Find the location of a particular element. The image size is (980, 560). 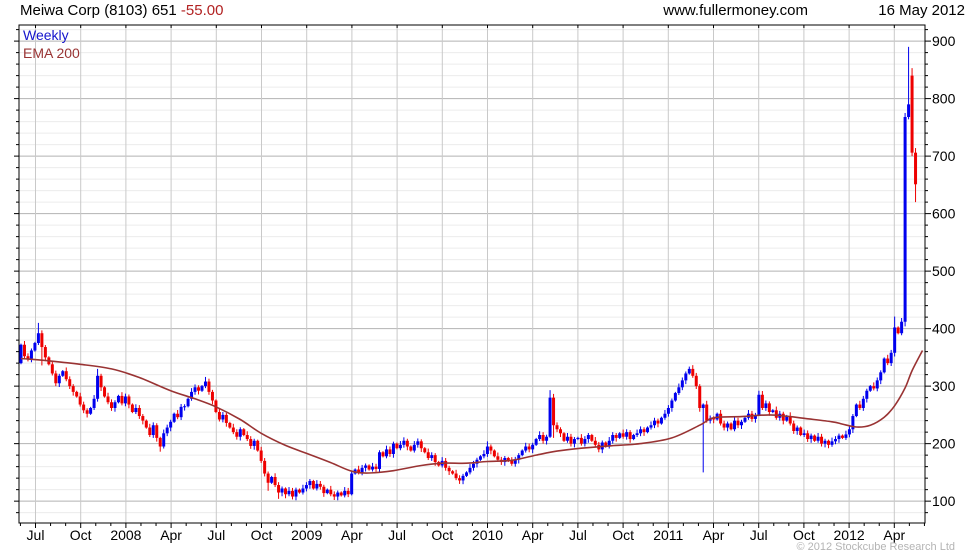

y-axis-label: 900 is located at coordinates (944, 41).